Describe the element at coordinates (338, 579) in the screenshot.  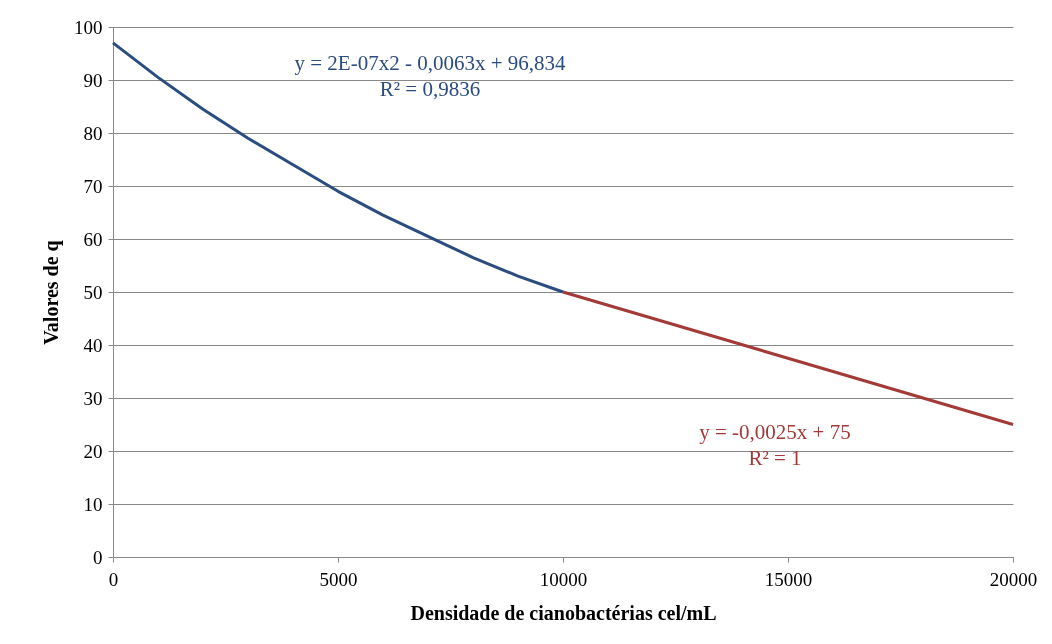
I see `x-tick-label: 5000` at that location.